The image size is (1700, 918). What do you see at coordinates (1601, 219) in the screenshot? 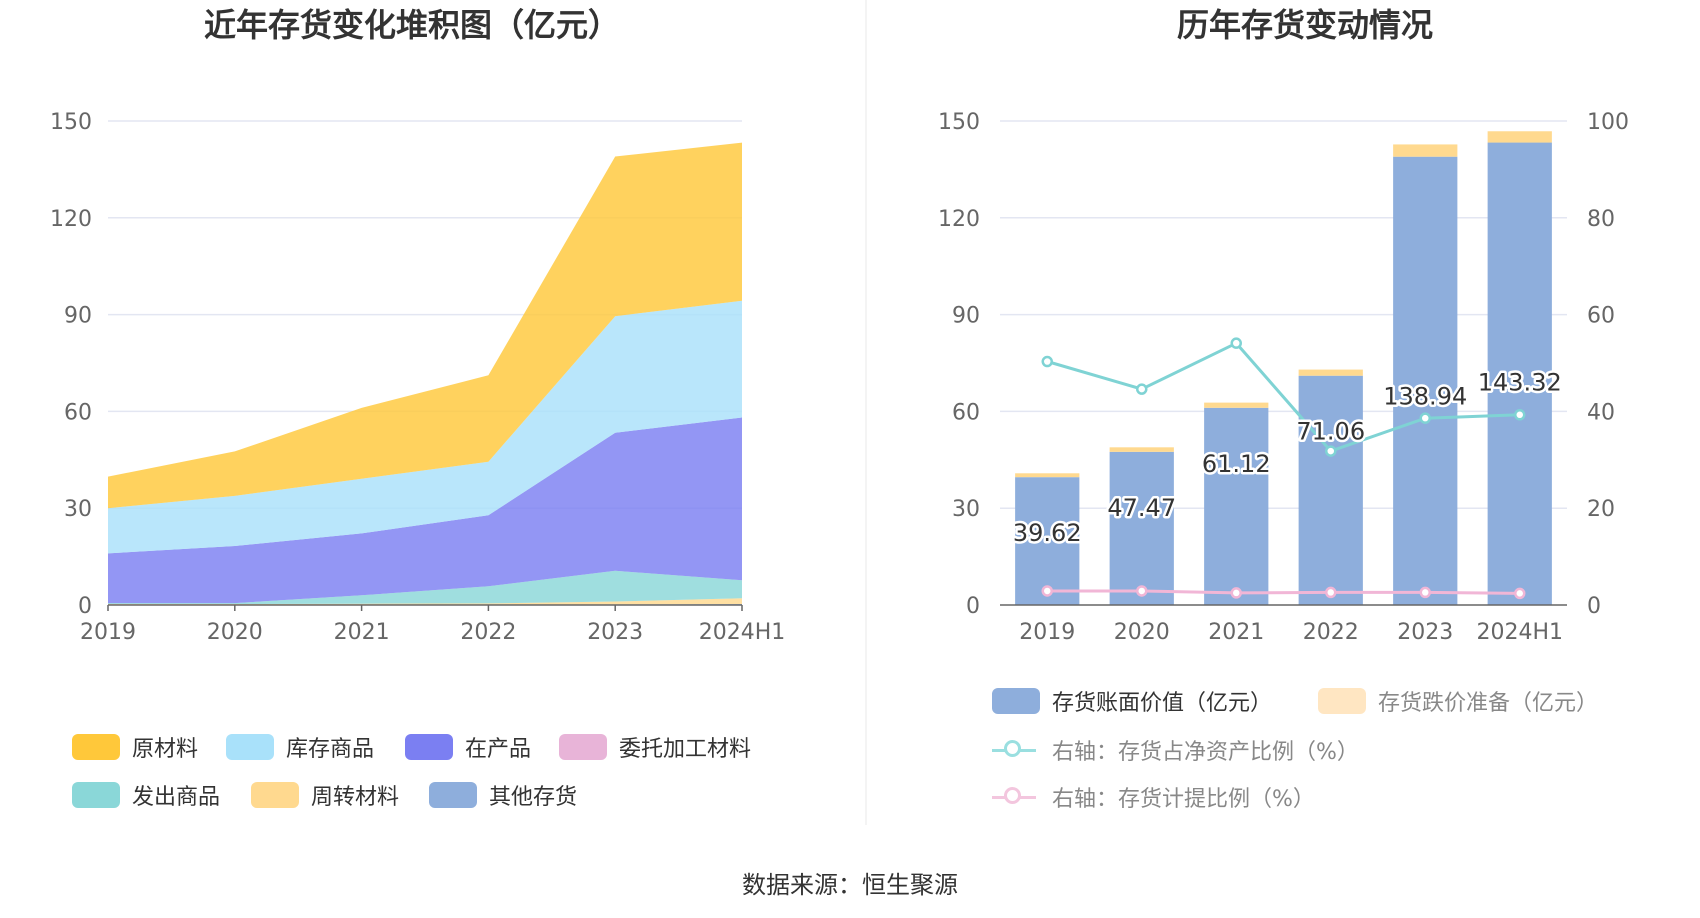
I see `y2-tick-label: 80` at bounding box center [1601, 219].